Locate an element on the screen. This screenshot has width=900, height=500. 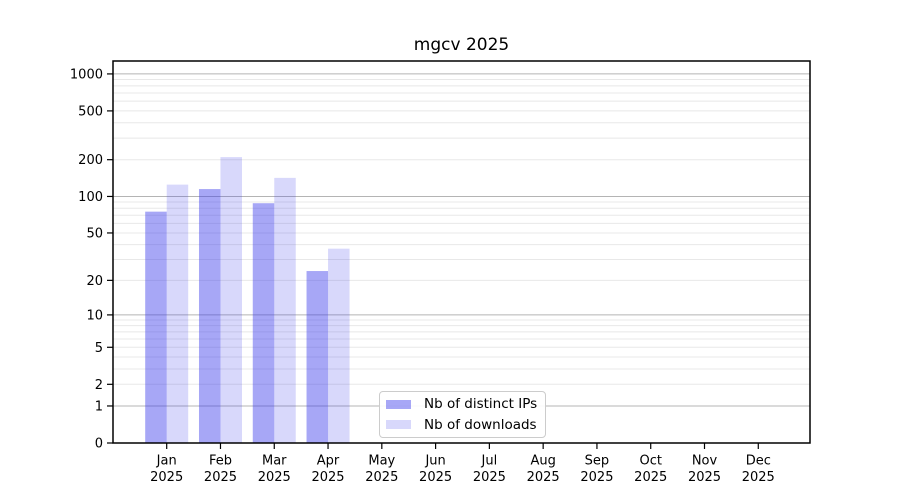
y-tick-label: 2 is located at coordinates (99, 385).